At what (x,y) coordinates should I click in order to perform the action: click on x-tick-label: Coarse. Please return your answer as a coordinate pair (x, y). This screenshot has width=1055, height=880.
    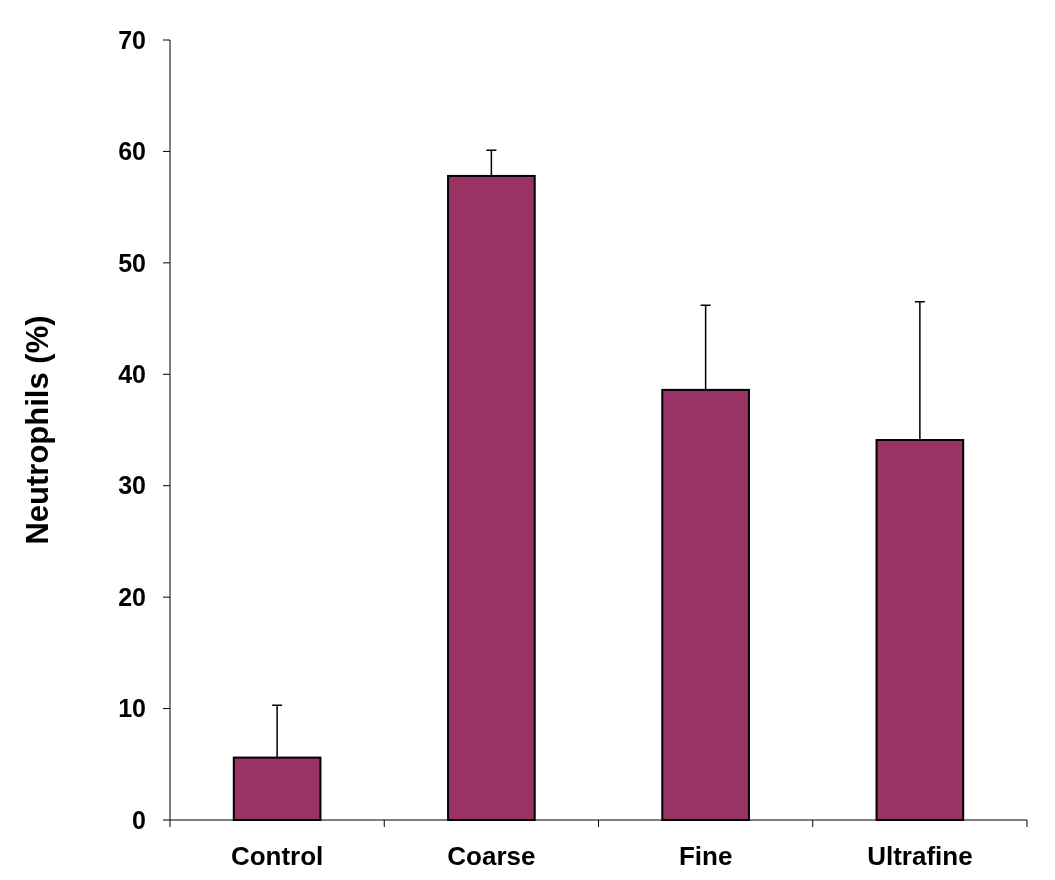
    Looking at the image, I should click on (491, 856).